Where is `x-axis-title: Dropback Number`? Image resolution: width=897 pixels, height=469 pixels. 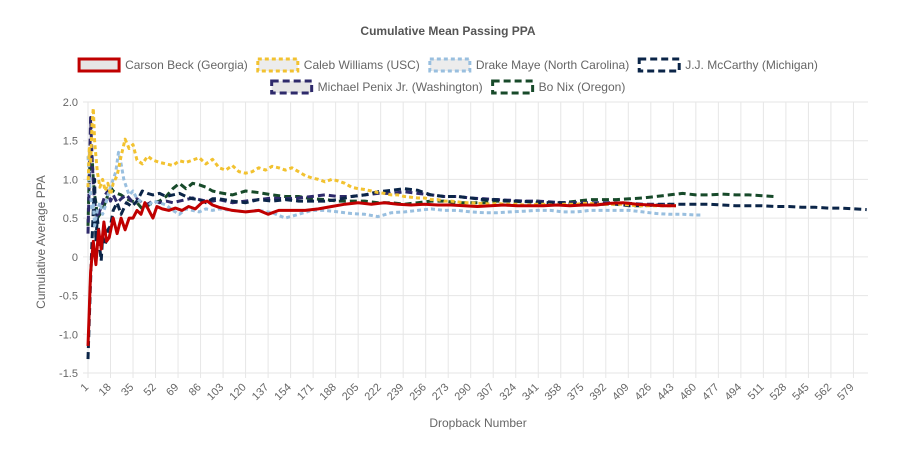 x-axis-title: Dropback Number is located at coordinates (477, 423).